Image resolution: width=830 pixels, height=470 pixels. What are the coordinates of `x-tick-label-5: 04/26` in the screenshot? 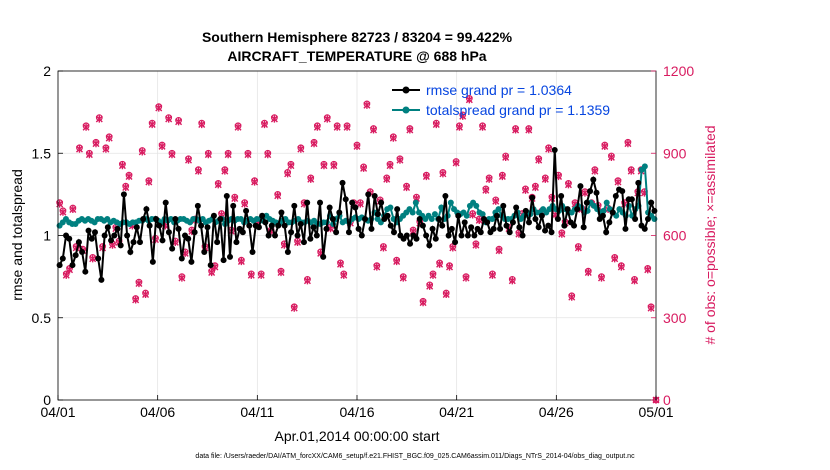 It's located at (556, 412).